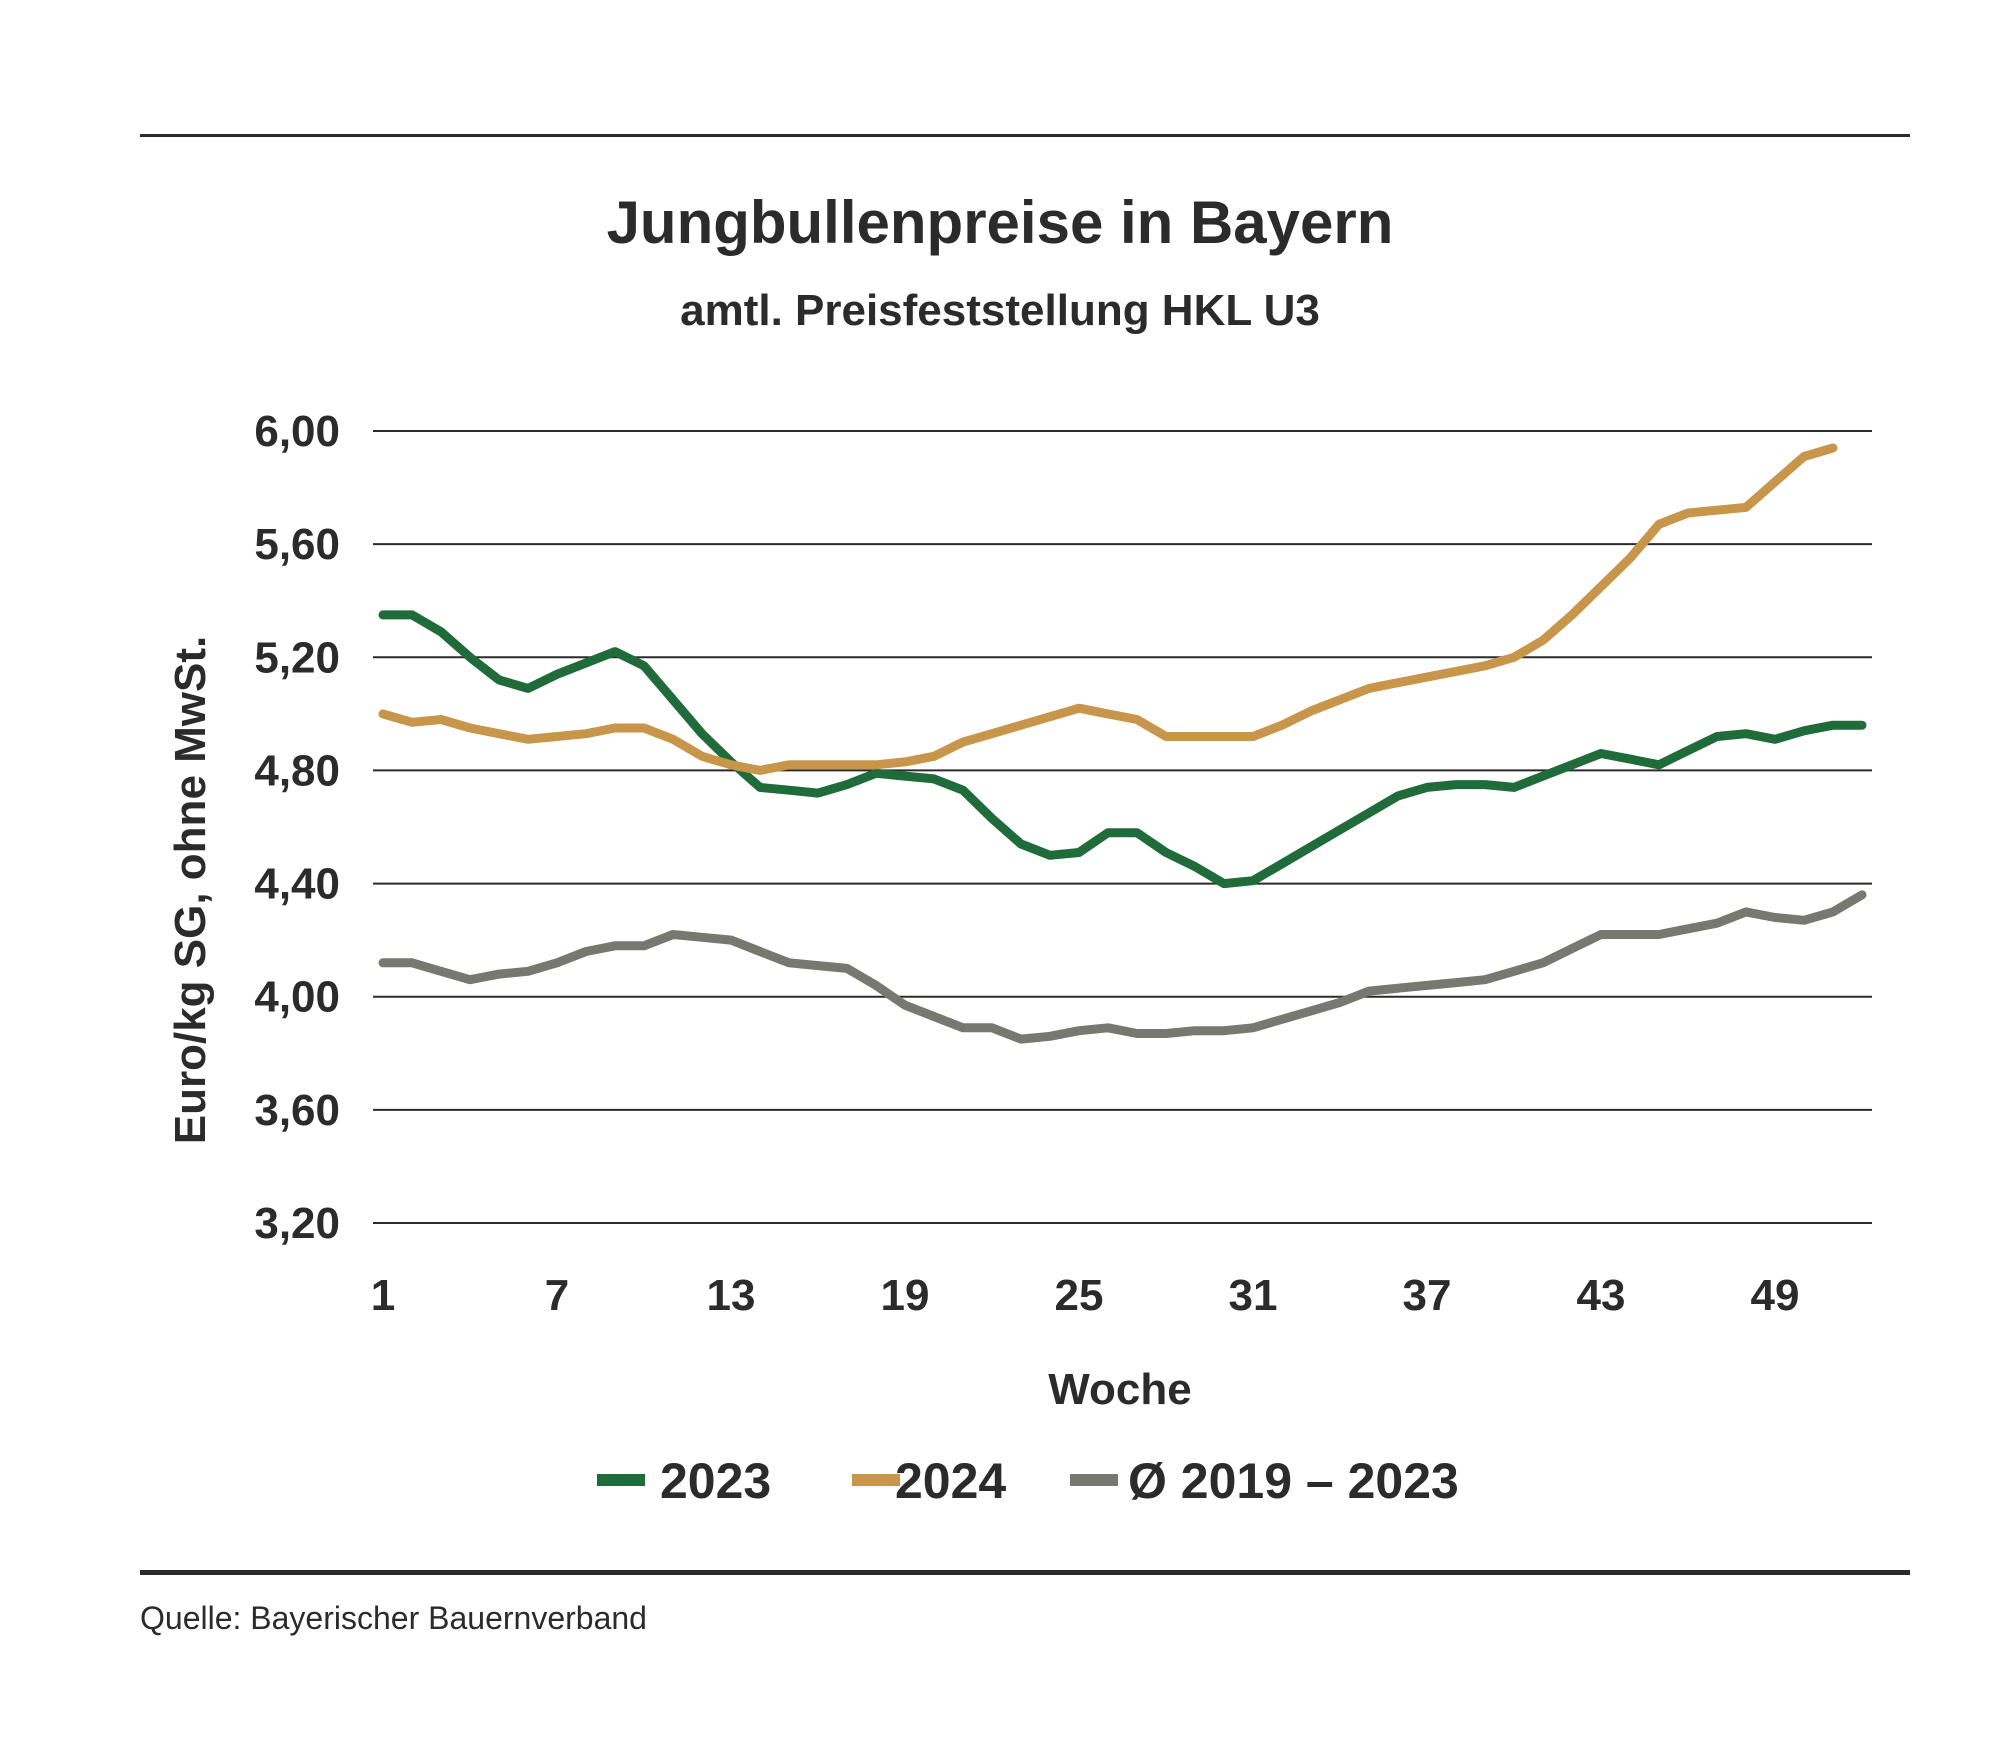 This screenshot has height=1738, width=2000. Describe the element at coordinates (905, 1295) in the screenshot. I see `x-tick-label: 19` at that location.